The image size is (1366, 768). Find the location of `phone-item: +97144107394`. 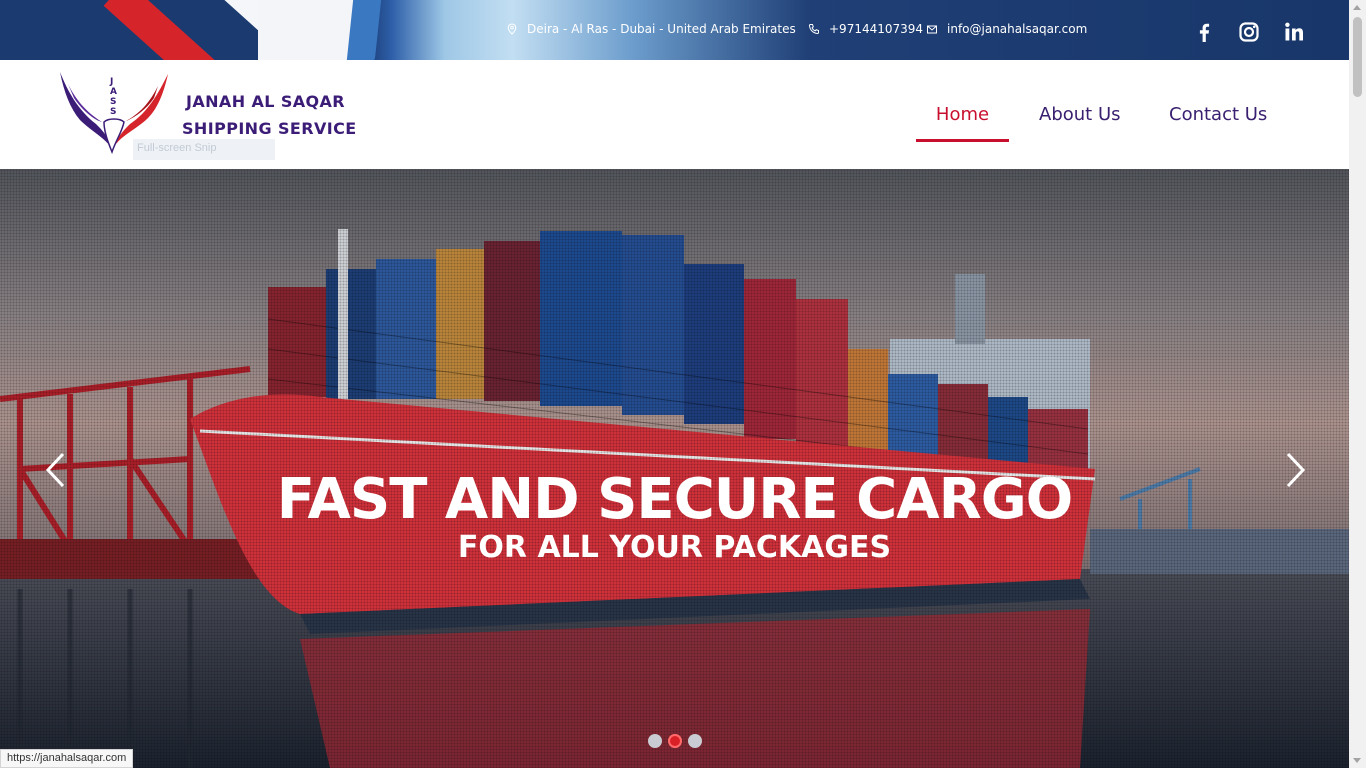

phone-item: +97144107394 is located at coordinates (865, 29).